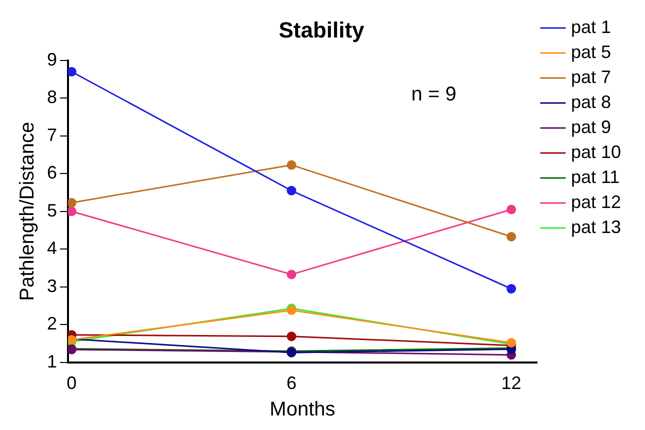 The width and height of the screenshot is (645, 430). What do you see at coordinates (595, 226) in the screenshot?
I see `legend-label: pat 13` at bounding box center [595, 226].